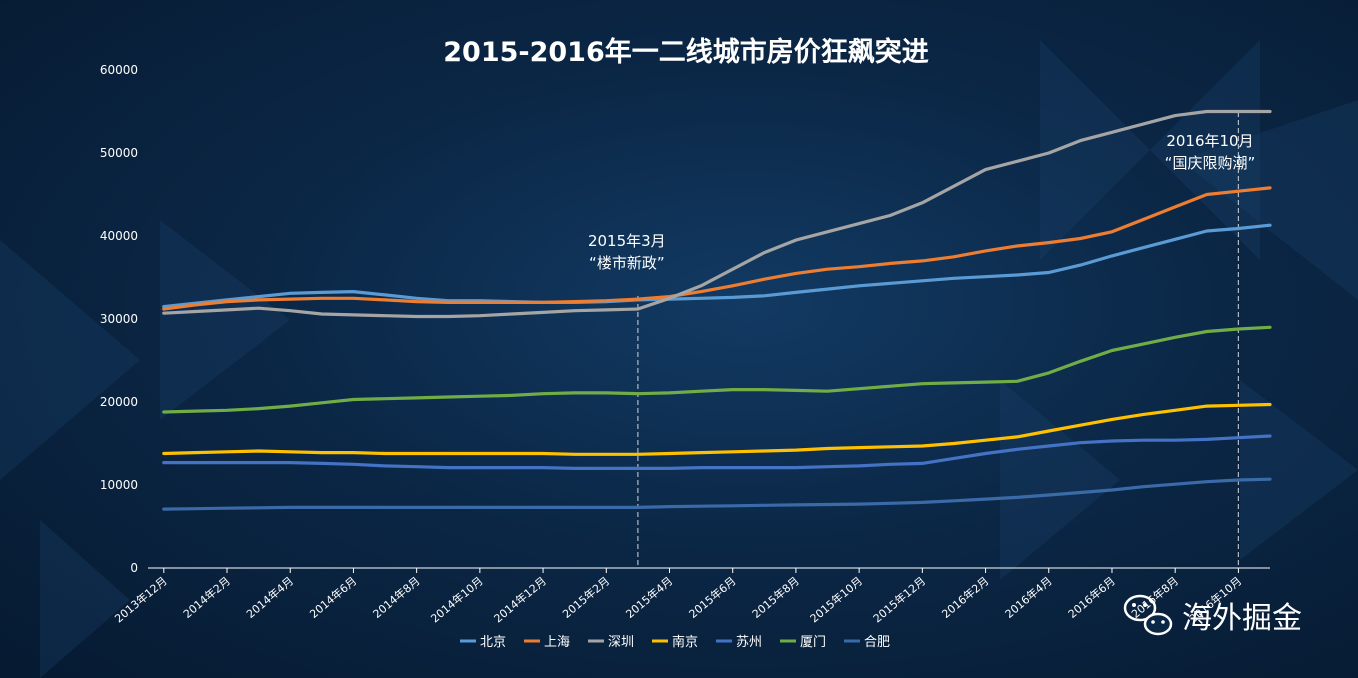 The image size is (1358, 678). Describe the element at coordinates (1209, 141) in the screenshot. I see `annotation-text: 2016年10月` at that location.